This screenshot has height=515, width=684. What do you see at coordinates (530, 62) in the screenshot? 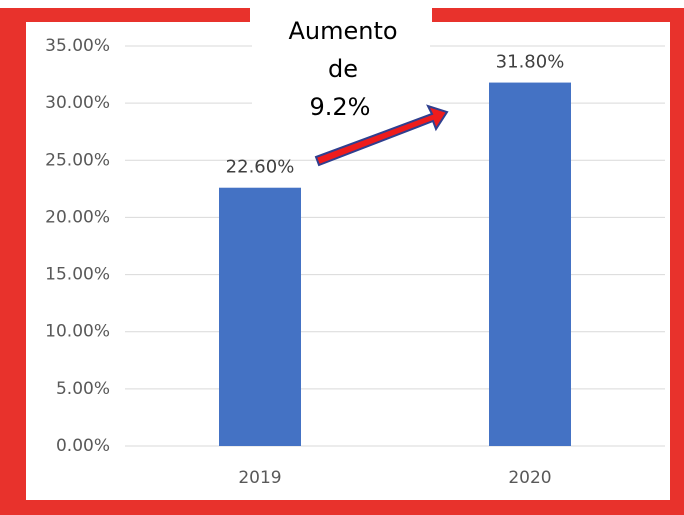
I see `data-label: 31.80%` at bounding box center [530, 62].